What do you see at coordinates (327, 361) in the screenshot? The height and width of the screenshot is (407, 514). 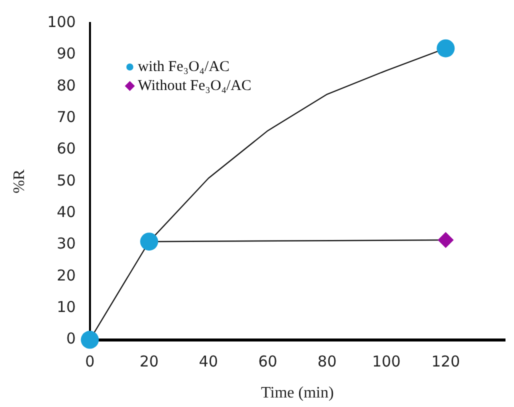 I see `x-tick-label: 80` at bounding box center [327, 361].